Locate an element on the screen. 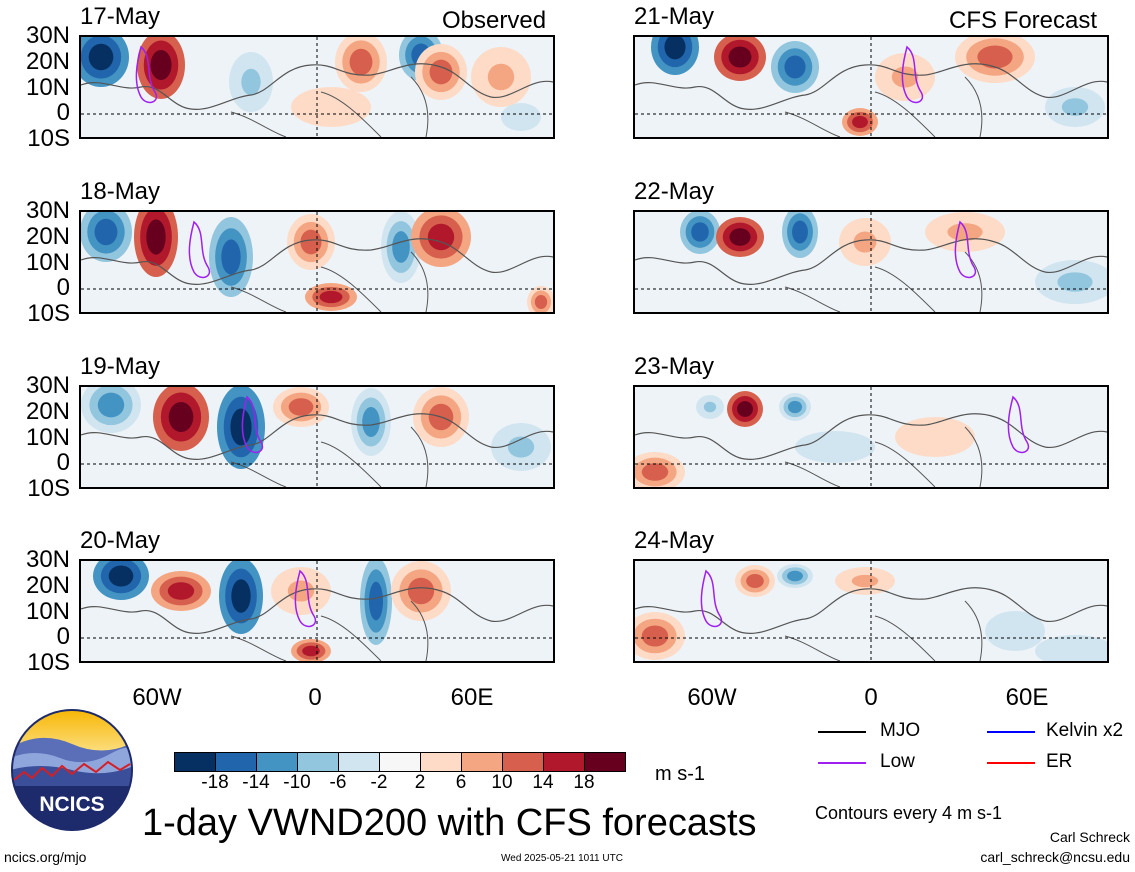 The height and width of the screenshot is (872, 1135). contour-note: Contours every 4 m s-1 is located at coordinates (909, 813).